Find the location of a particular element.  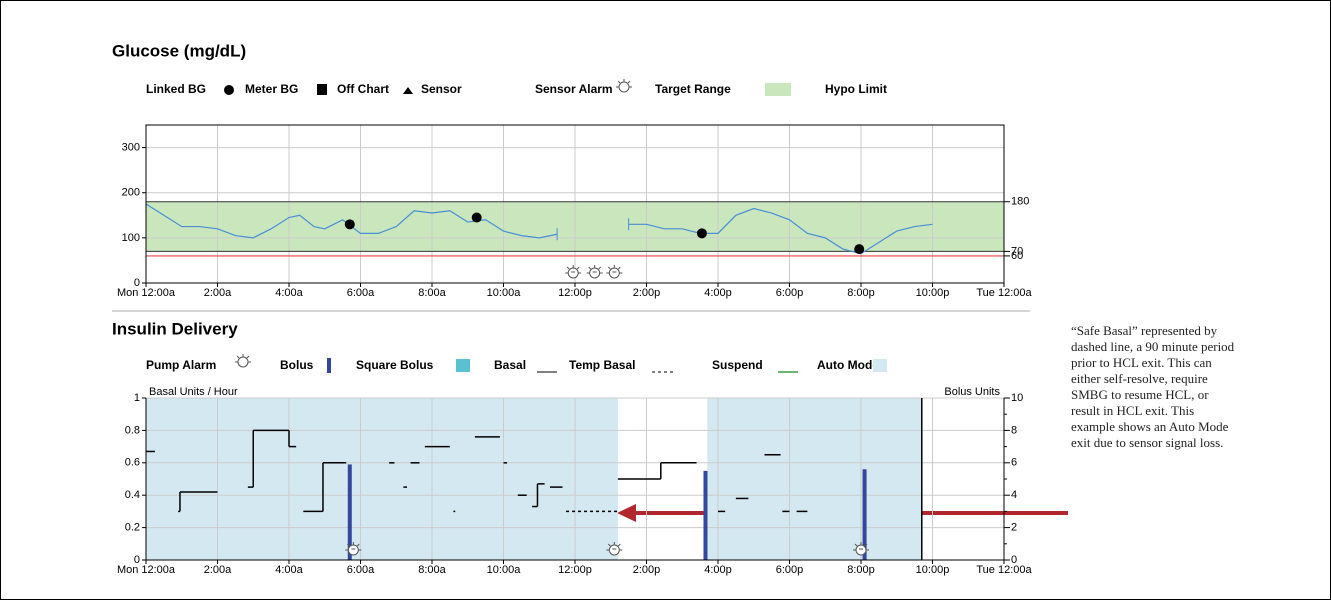

legend-label: Hypo Limit is located at coordinates (856, 89).